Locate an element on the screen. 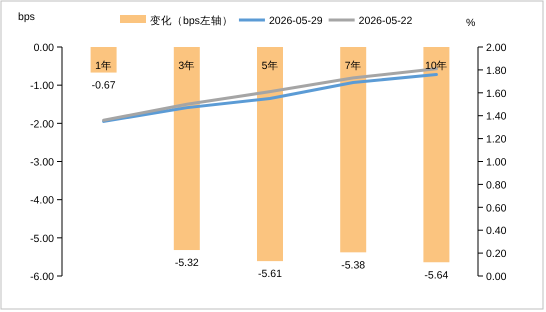 The width and height of the screenshot is (546, 312). y-tick-label: -4.00 is located at coordinates (42, 200).